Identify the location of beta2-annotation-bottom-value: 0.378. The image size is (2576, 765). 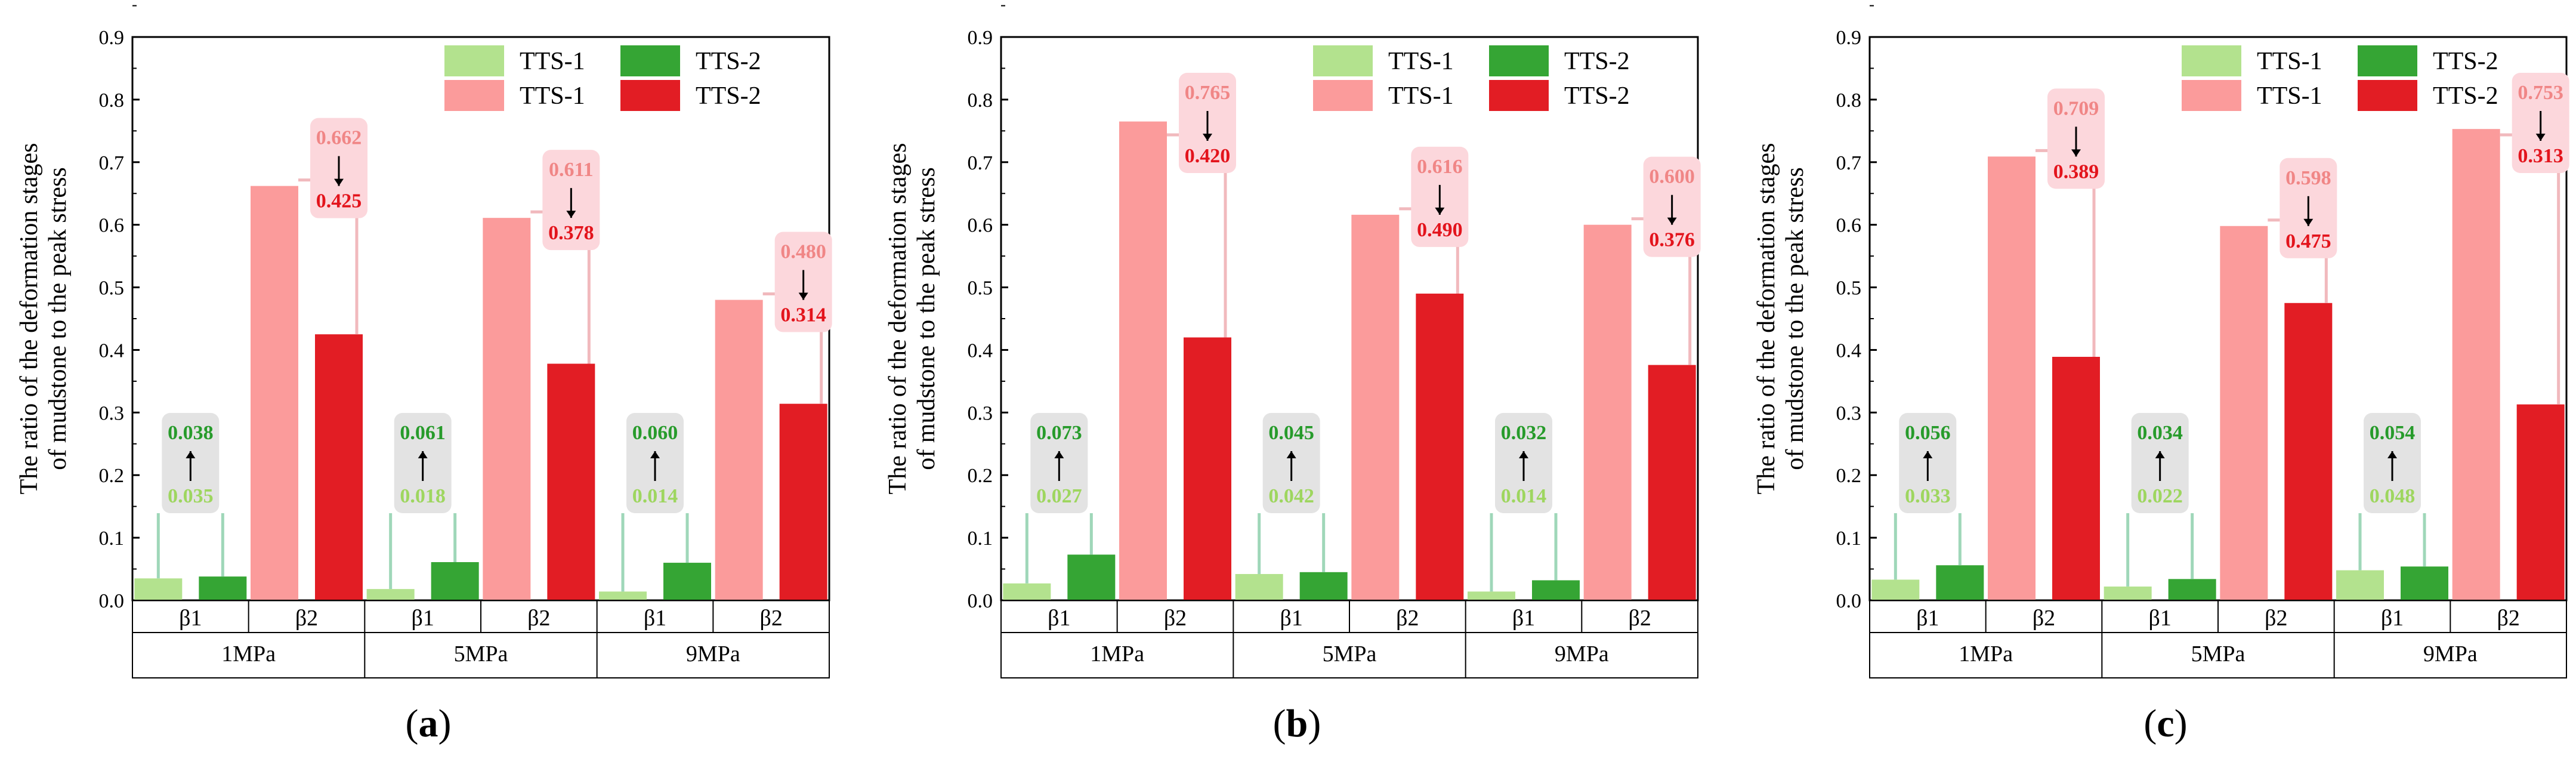
(571, 233).